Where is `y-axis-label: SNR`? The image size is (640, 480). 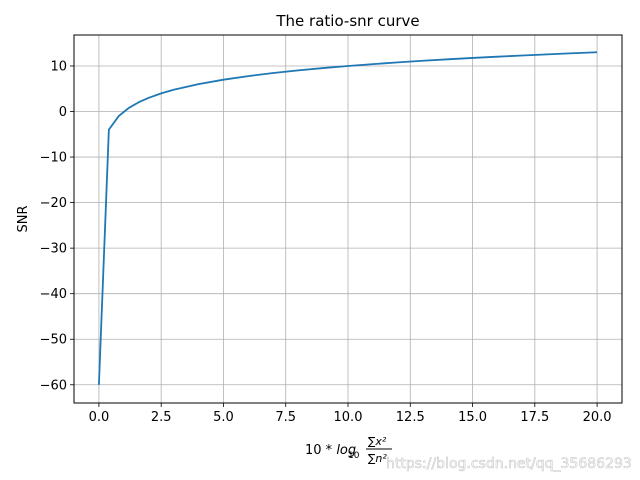
y-axis-label: SNR is located at coordinates (23, 218).